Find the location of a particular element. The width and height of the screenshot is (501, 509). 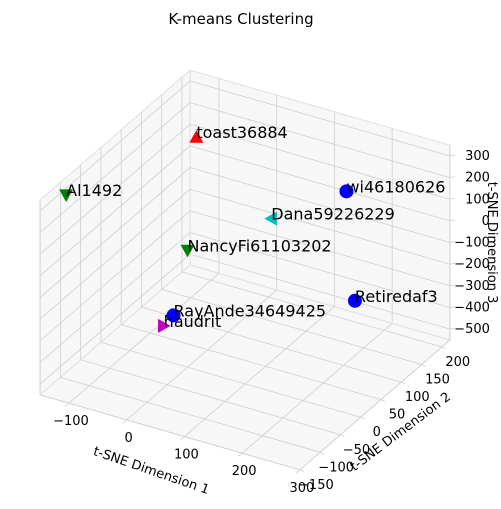

tick-label: −500 is located at coordinates (472, 329).